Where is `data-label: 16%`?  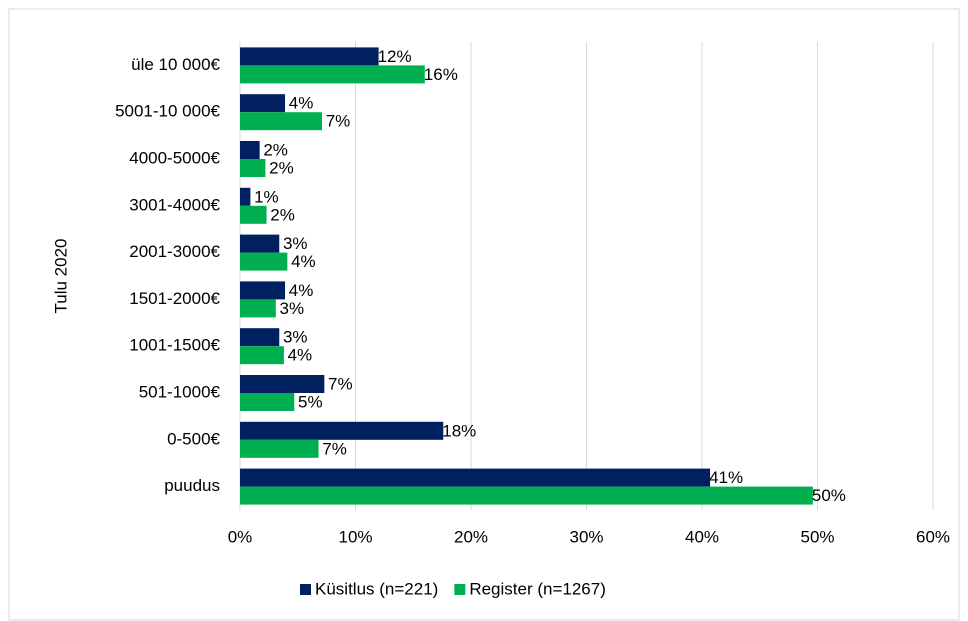 data-label: 16% is located at coordinates (441, 74).